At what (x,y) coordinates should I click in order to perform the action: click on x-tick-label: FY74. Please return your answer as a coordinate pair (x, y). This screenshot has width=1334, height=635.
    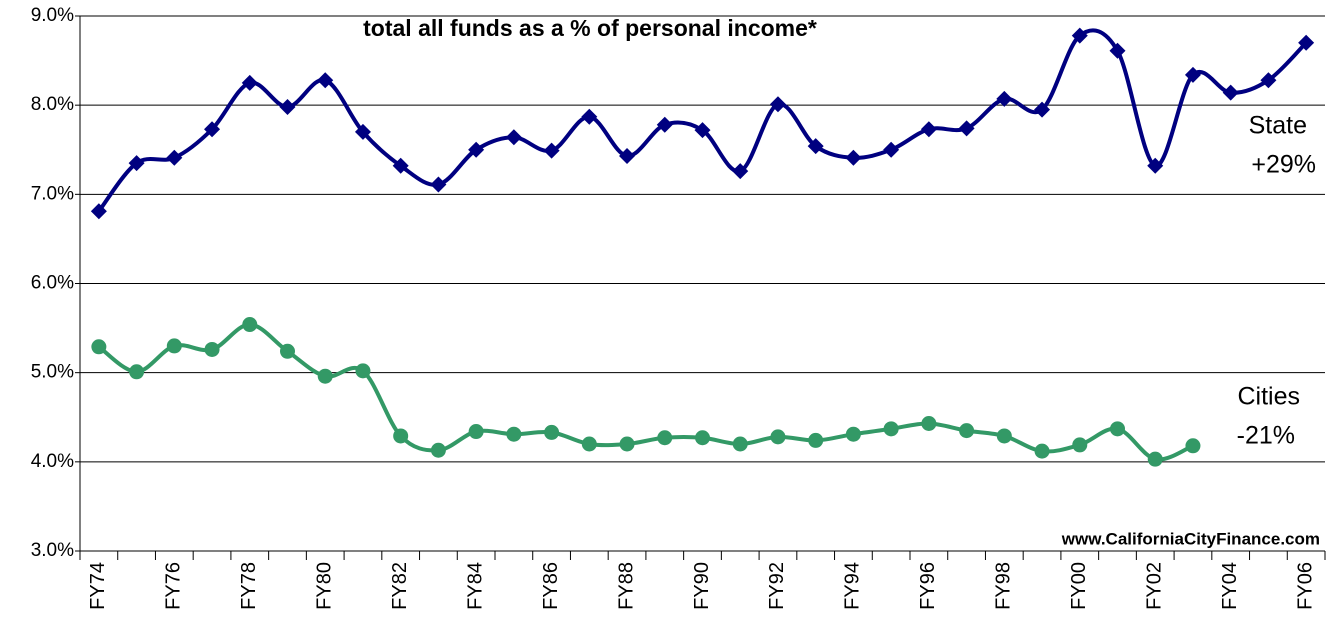
    Looking at the image, I should click on (98, 586).